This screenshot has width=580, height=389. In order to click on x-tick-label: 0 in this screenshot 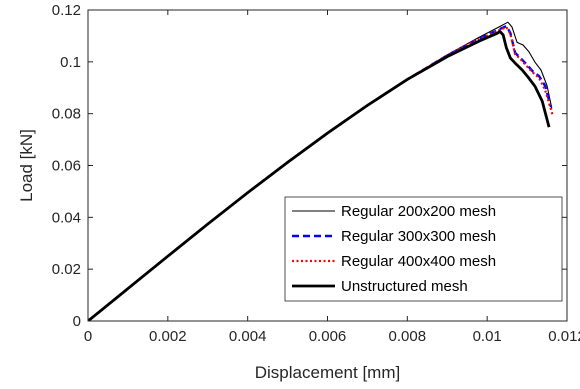, I will do `click(88, 336)`.